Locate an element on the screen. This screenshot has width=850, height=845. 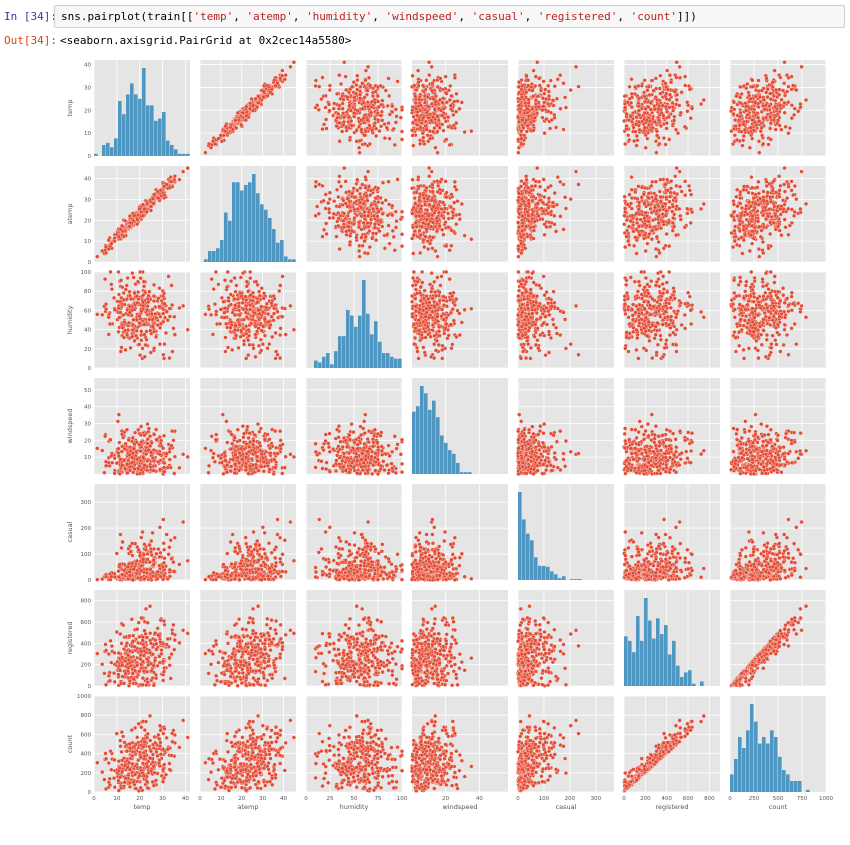
code-comma: , is located at coordinates (531, 16).